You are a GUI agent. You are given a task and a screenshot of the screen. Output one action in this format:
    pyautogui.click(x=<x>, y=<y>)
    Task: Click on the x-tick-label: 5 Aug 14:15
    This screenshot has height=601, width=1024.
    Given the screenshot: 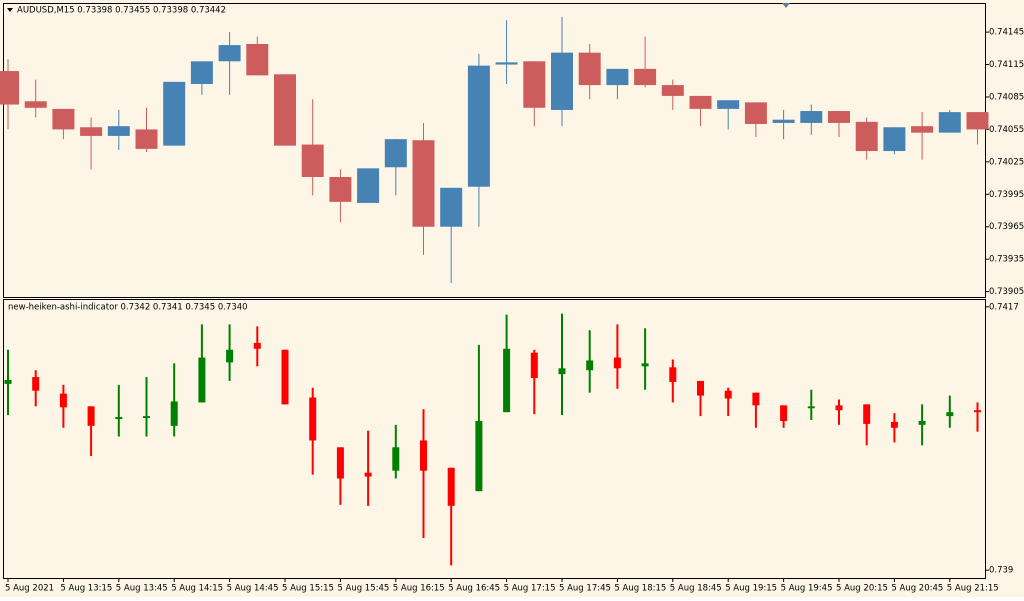 What is the action you would take?
    pyautogui.click(x=197, y=589)
    